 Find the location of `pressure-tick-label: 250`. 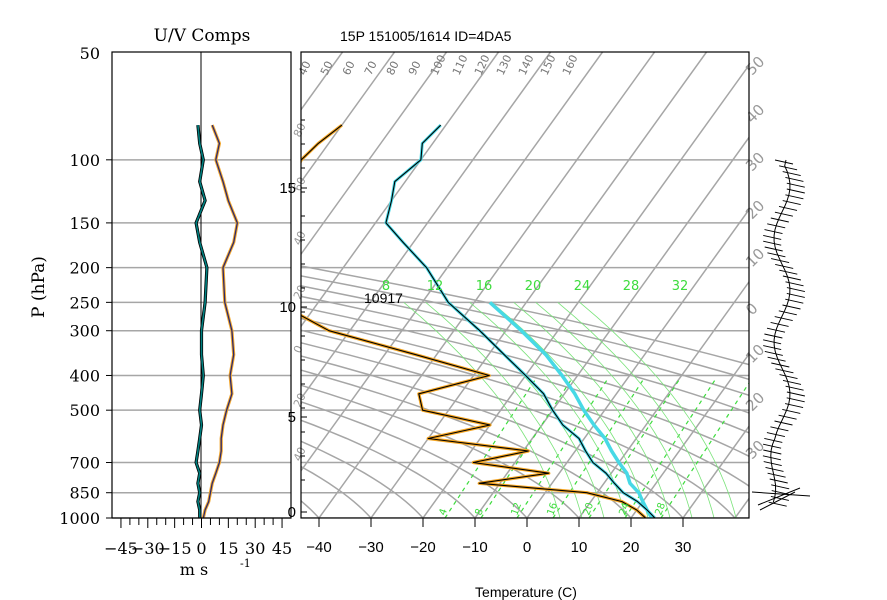

pressure-tick-label: 250 is located at coordinates (84, 302).